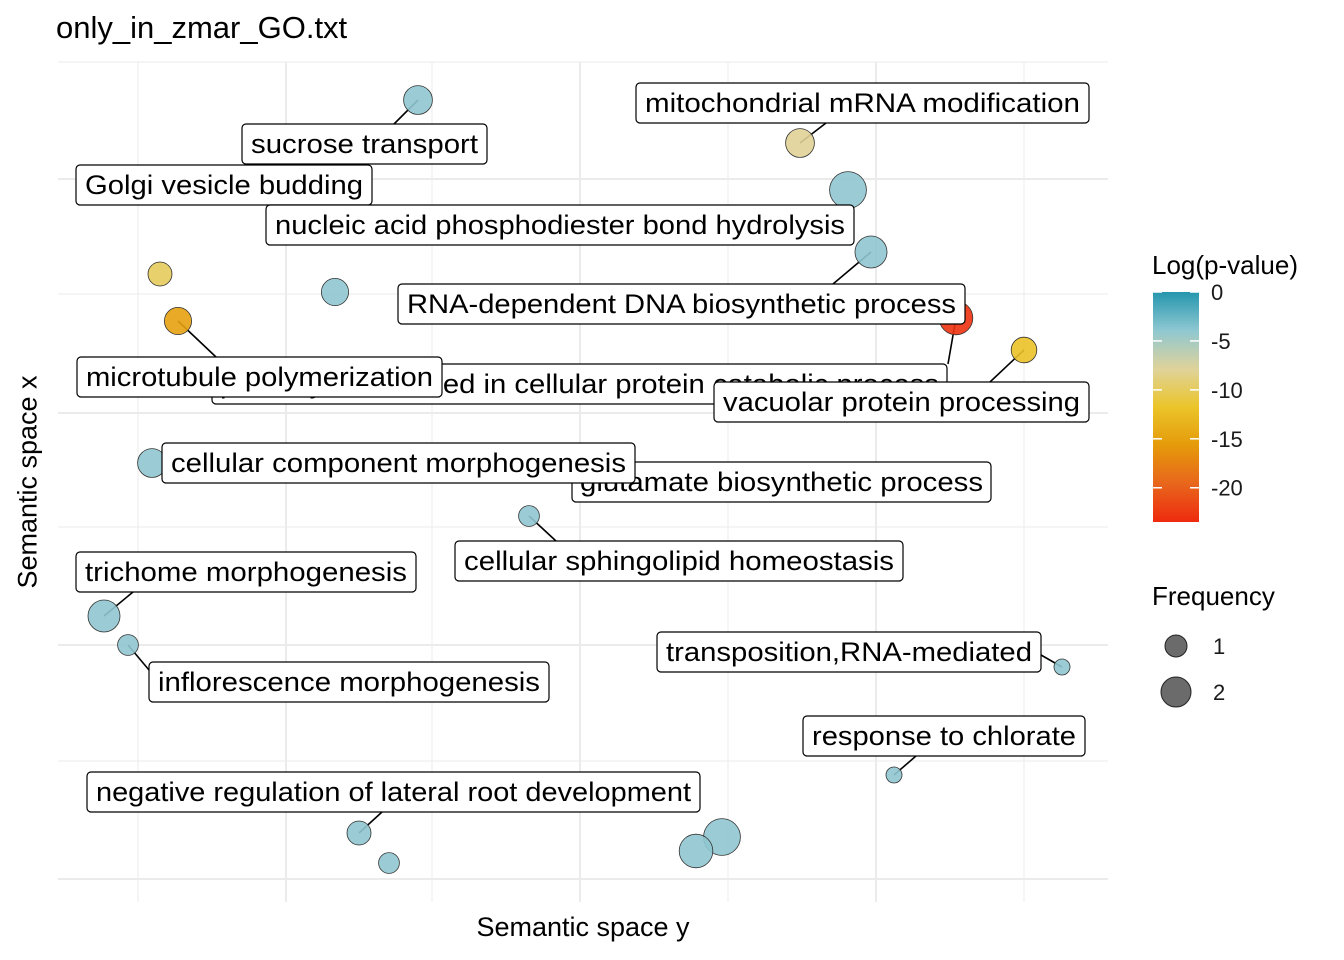 This screenshot has width=1344, height=960. I want to click on point-label: cellular sphingolipid homeostasis, so click(679, 561).